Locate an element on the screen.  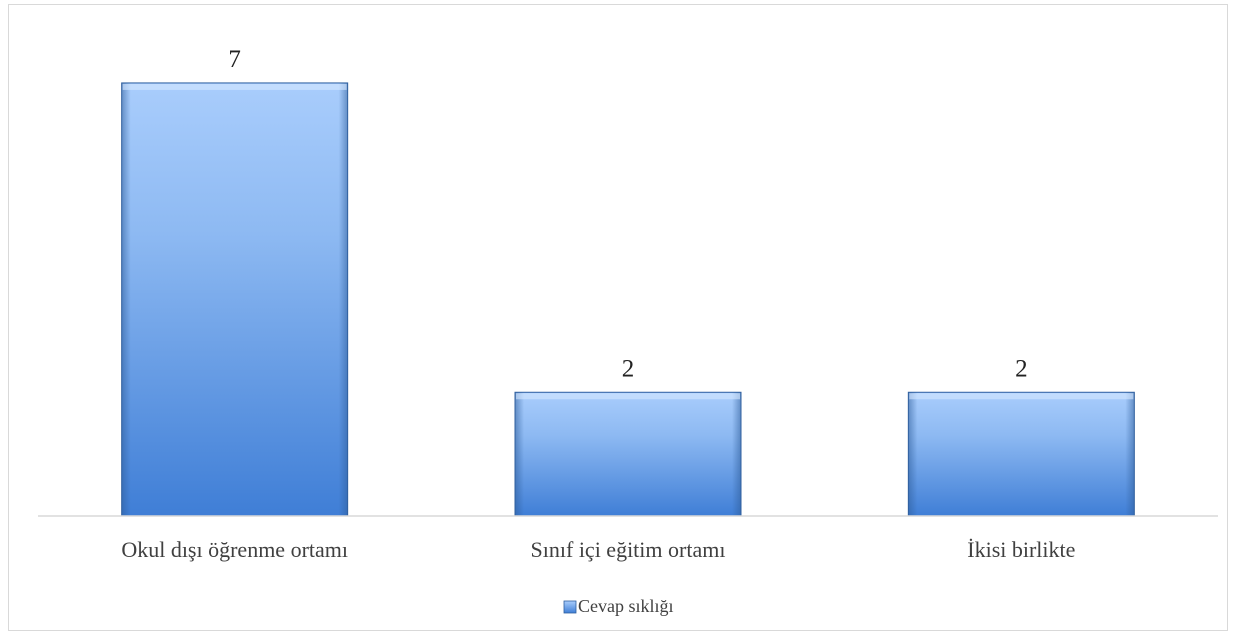
legend-label: Cevap sıklığı is located at coordinates (626, 606).